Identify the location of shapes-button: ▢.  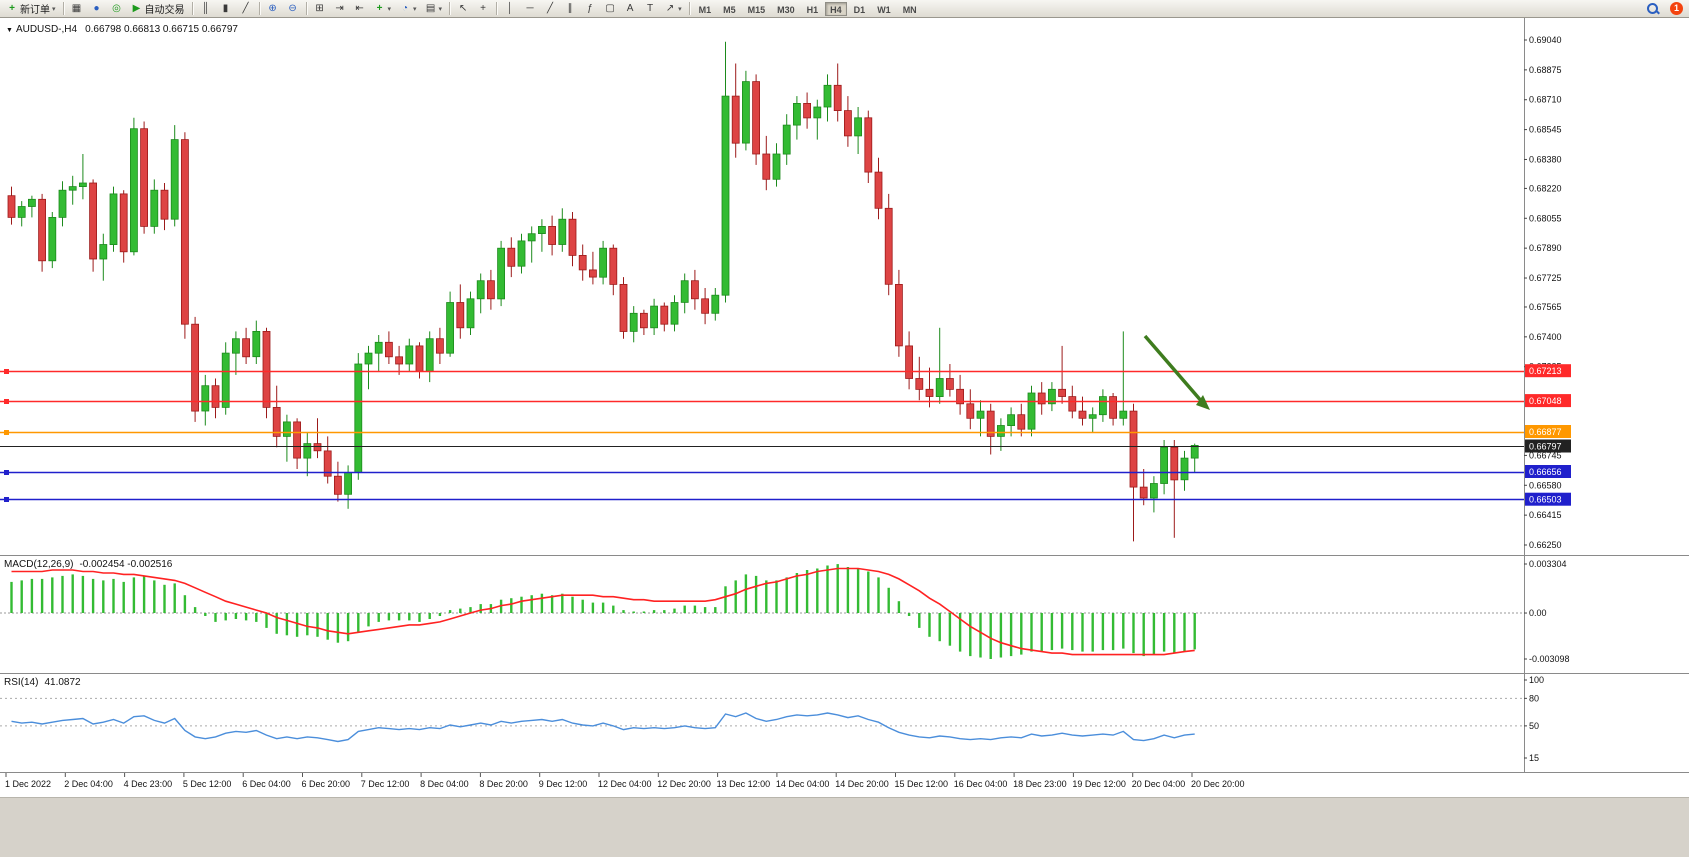
(610, 9).